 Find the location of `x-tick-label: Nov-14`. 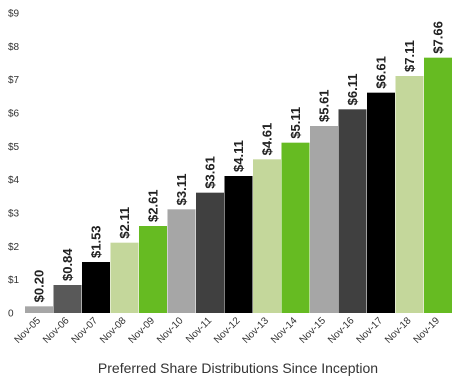

x-tick-label: Nov-14 is located at coordinates (284, 330).